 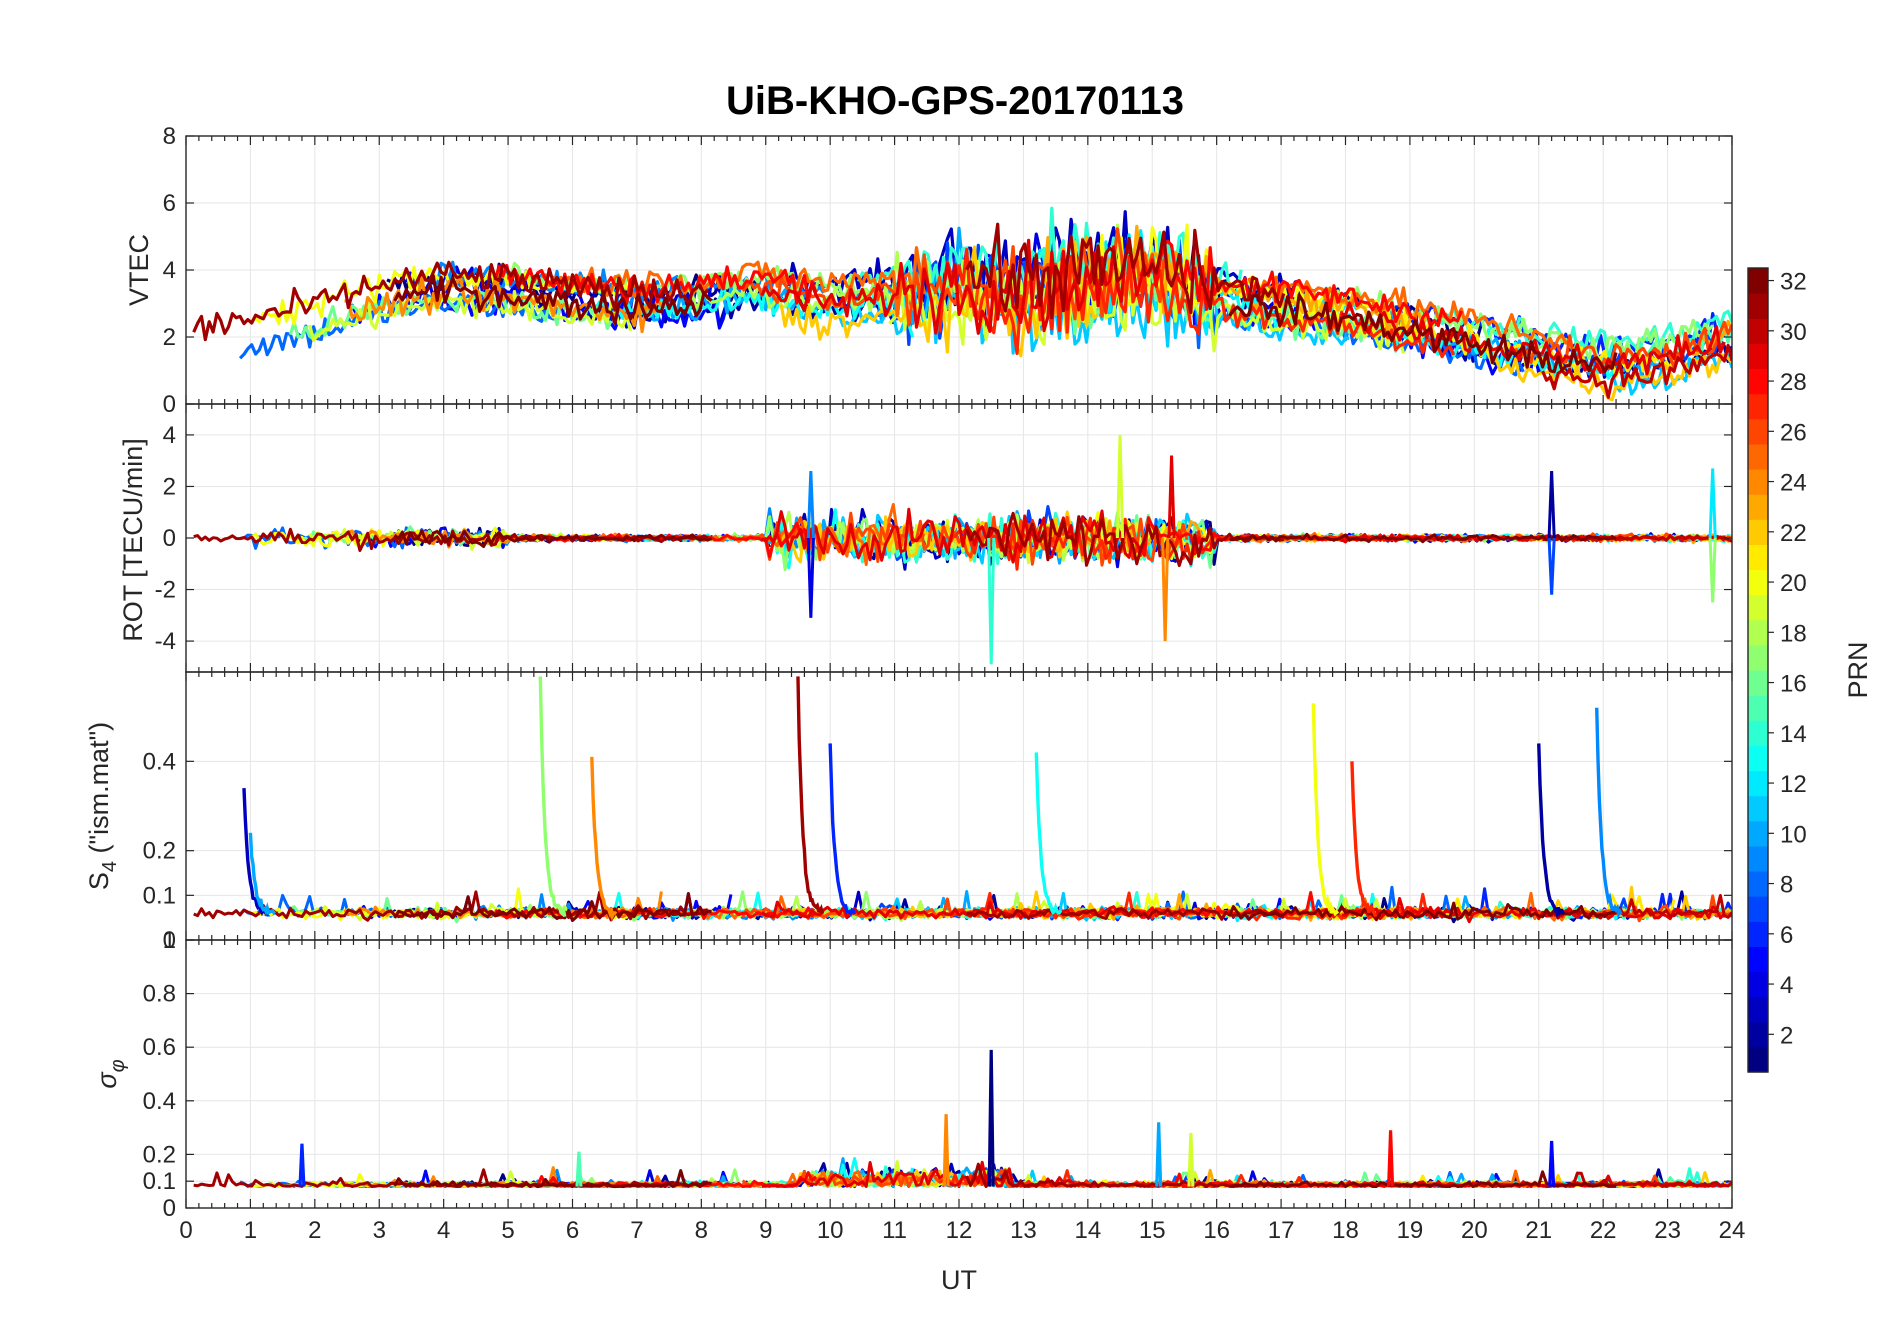 I want to click on s4-ylabel-main: S, so click(x=99, y=881).